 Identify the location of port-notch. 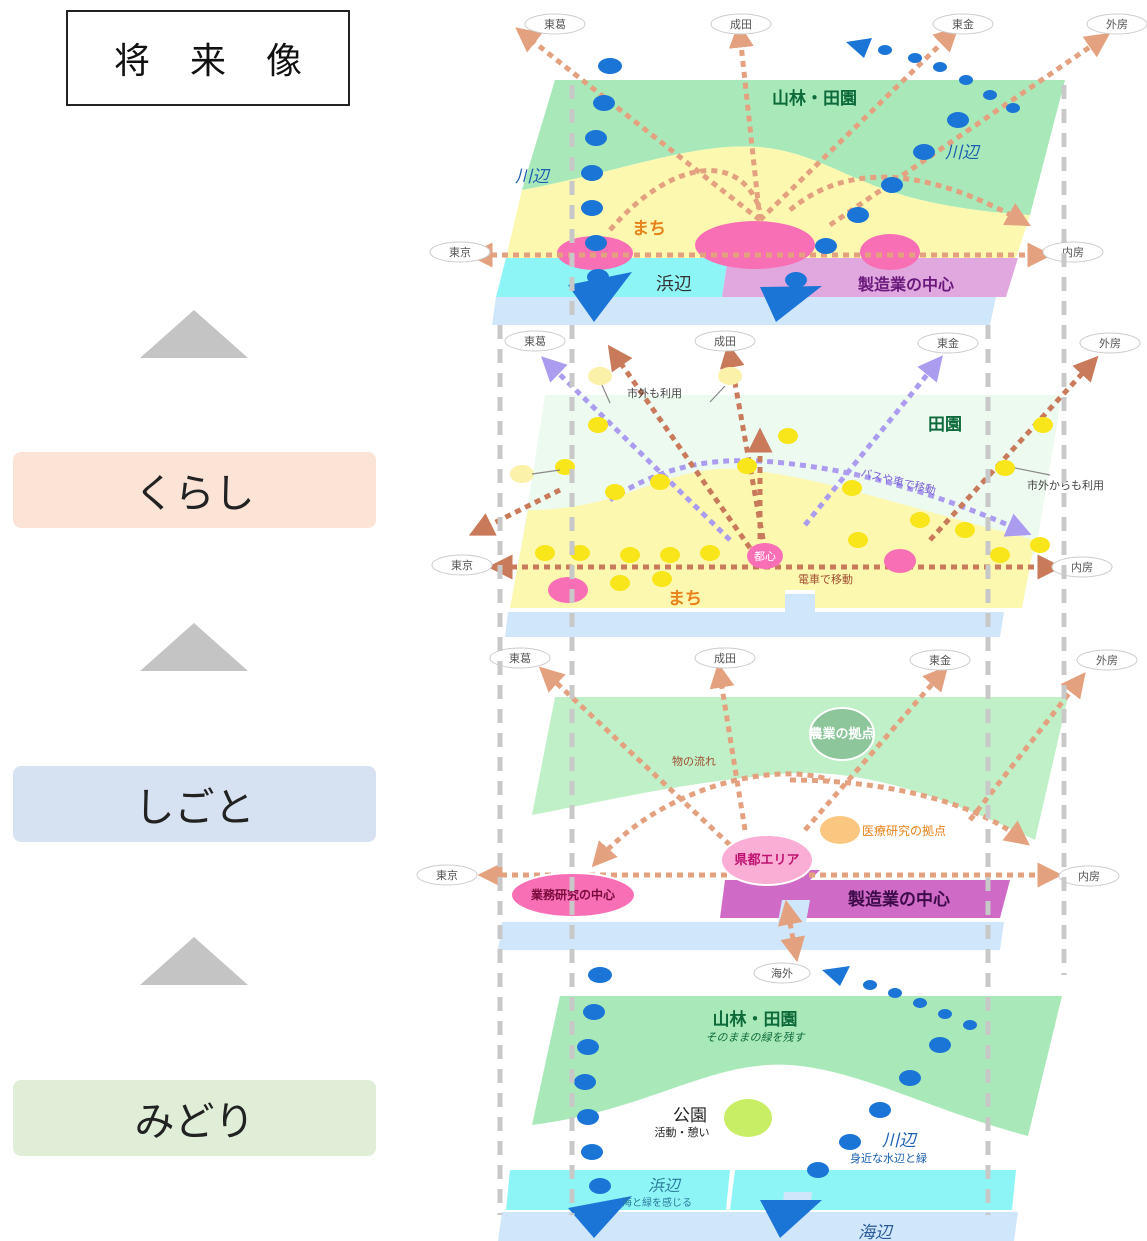
(794, 911).